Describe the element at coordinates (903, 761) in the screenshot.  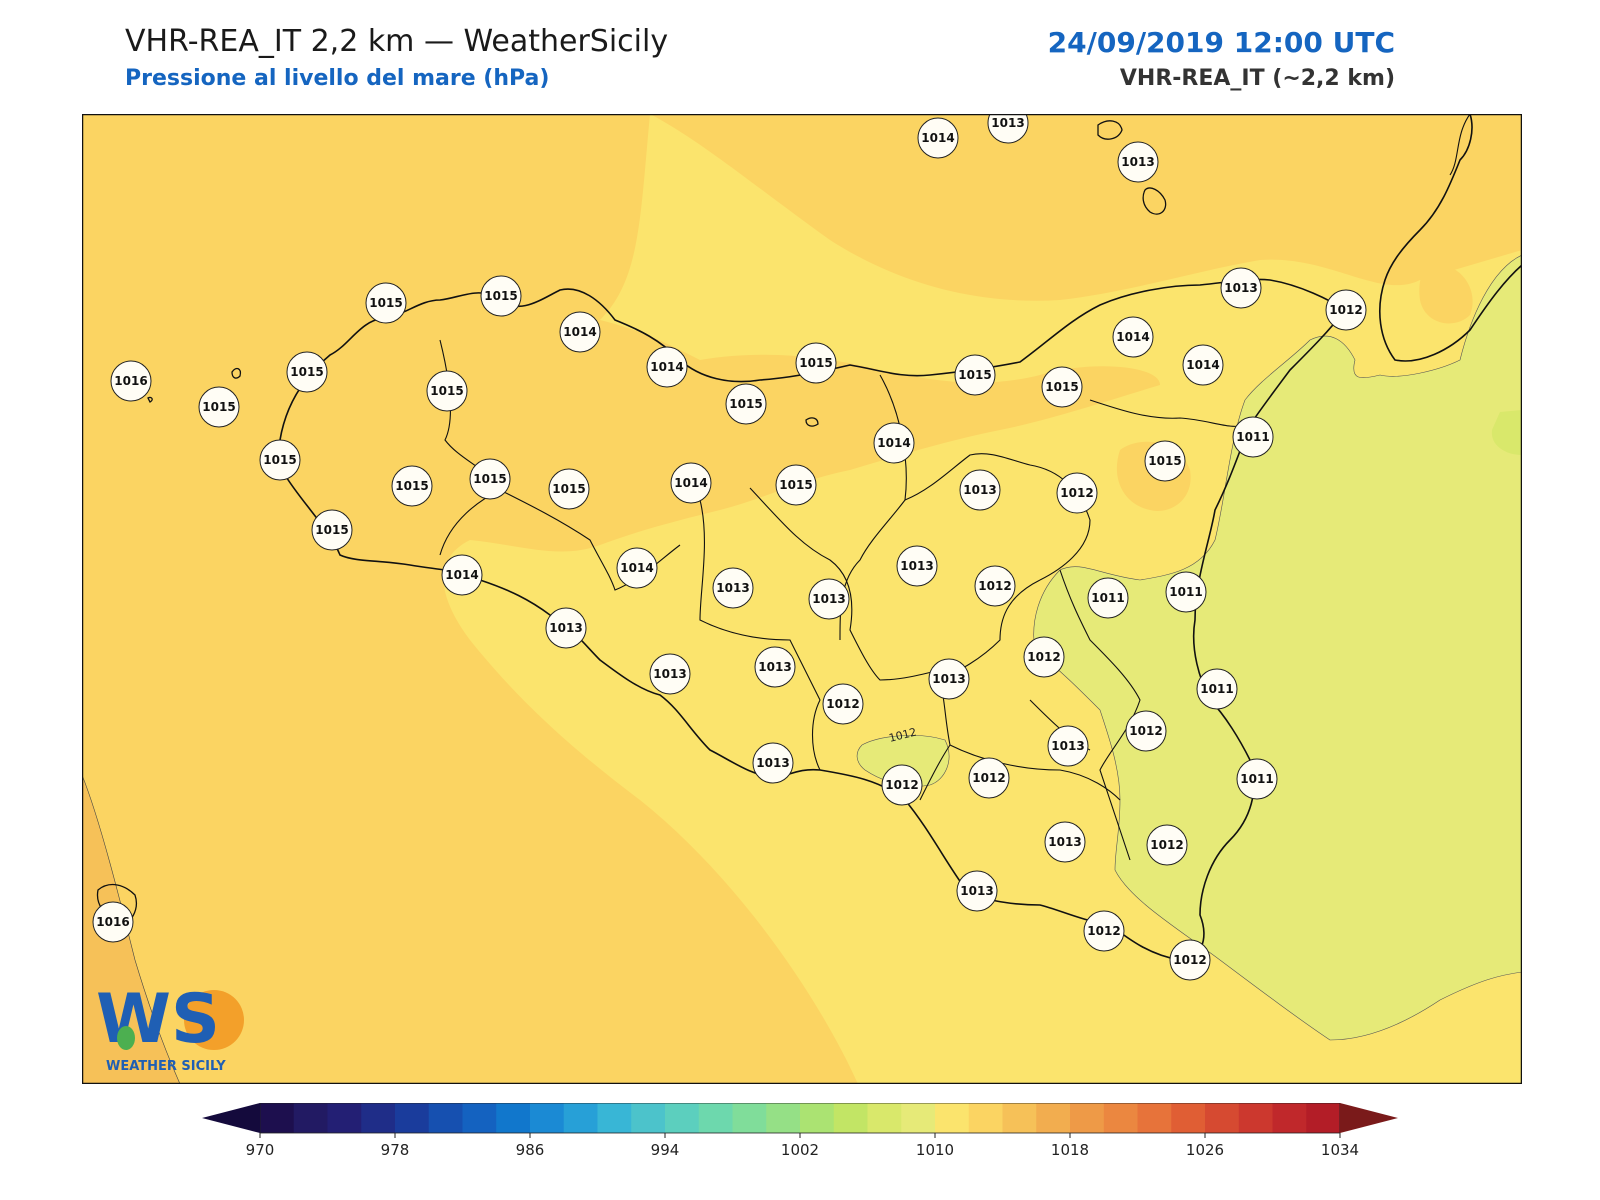
I see `contour-1012-patch` at that location.